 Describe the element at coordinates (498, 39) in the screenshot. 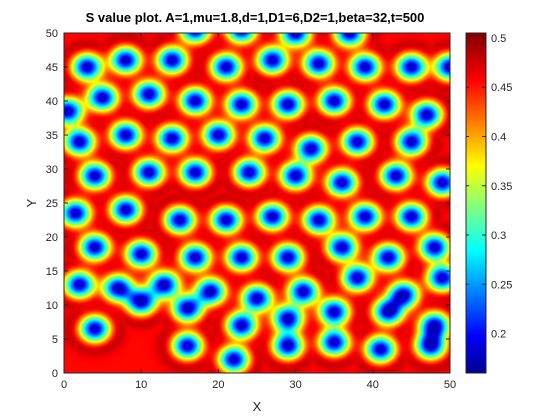

I see `colorbar-tick-label: 0.5` at that location.